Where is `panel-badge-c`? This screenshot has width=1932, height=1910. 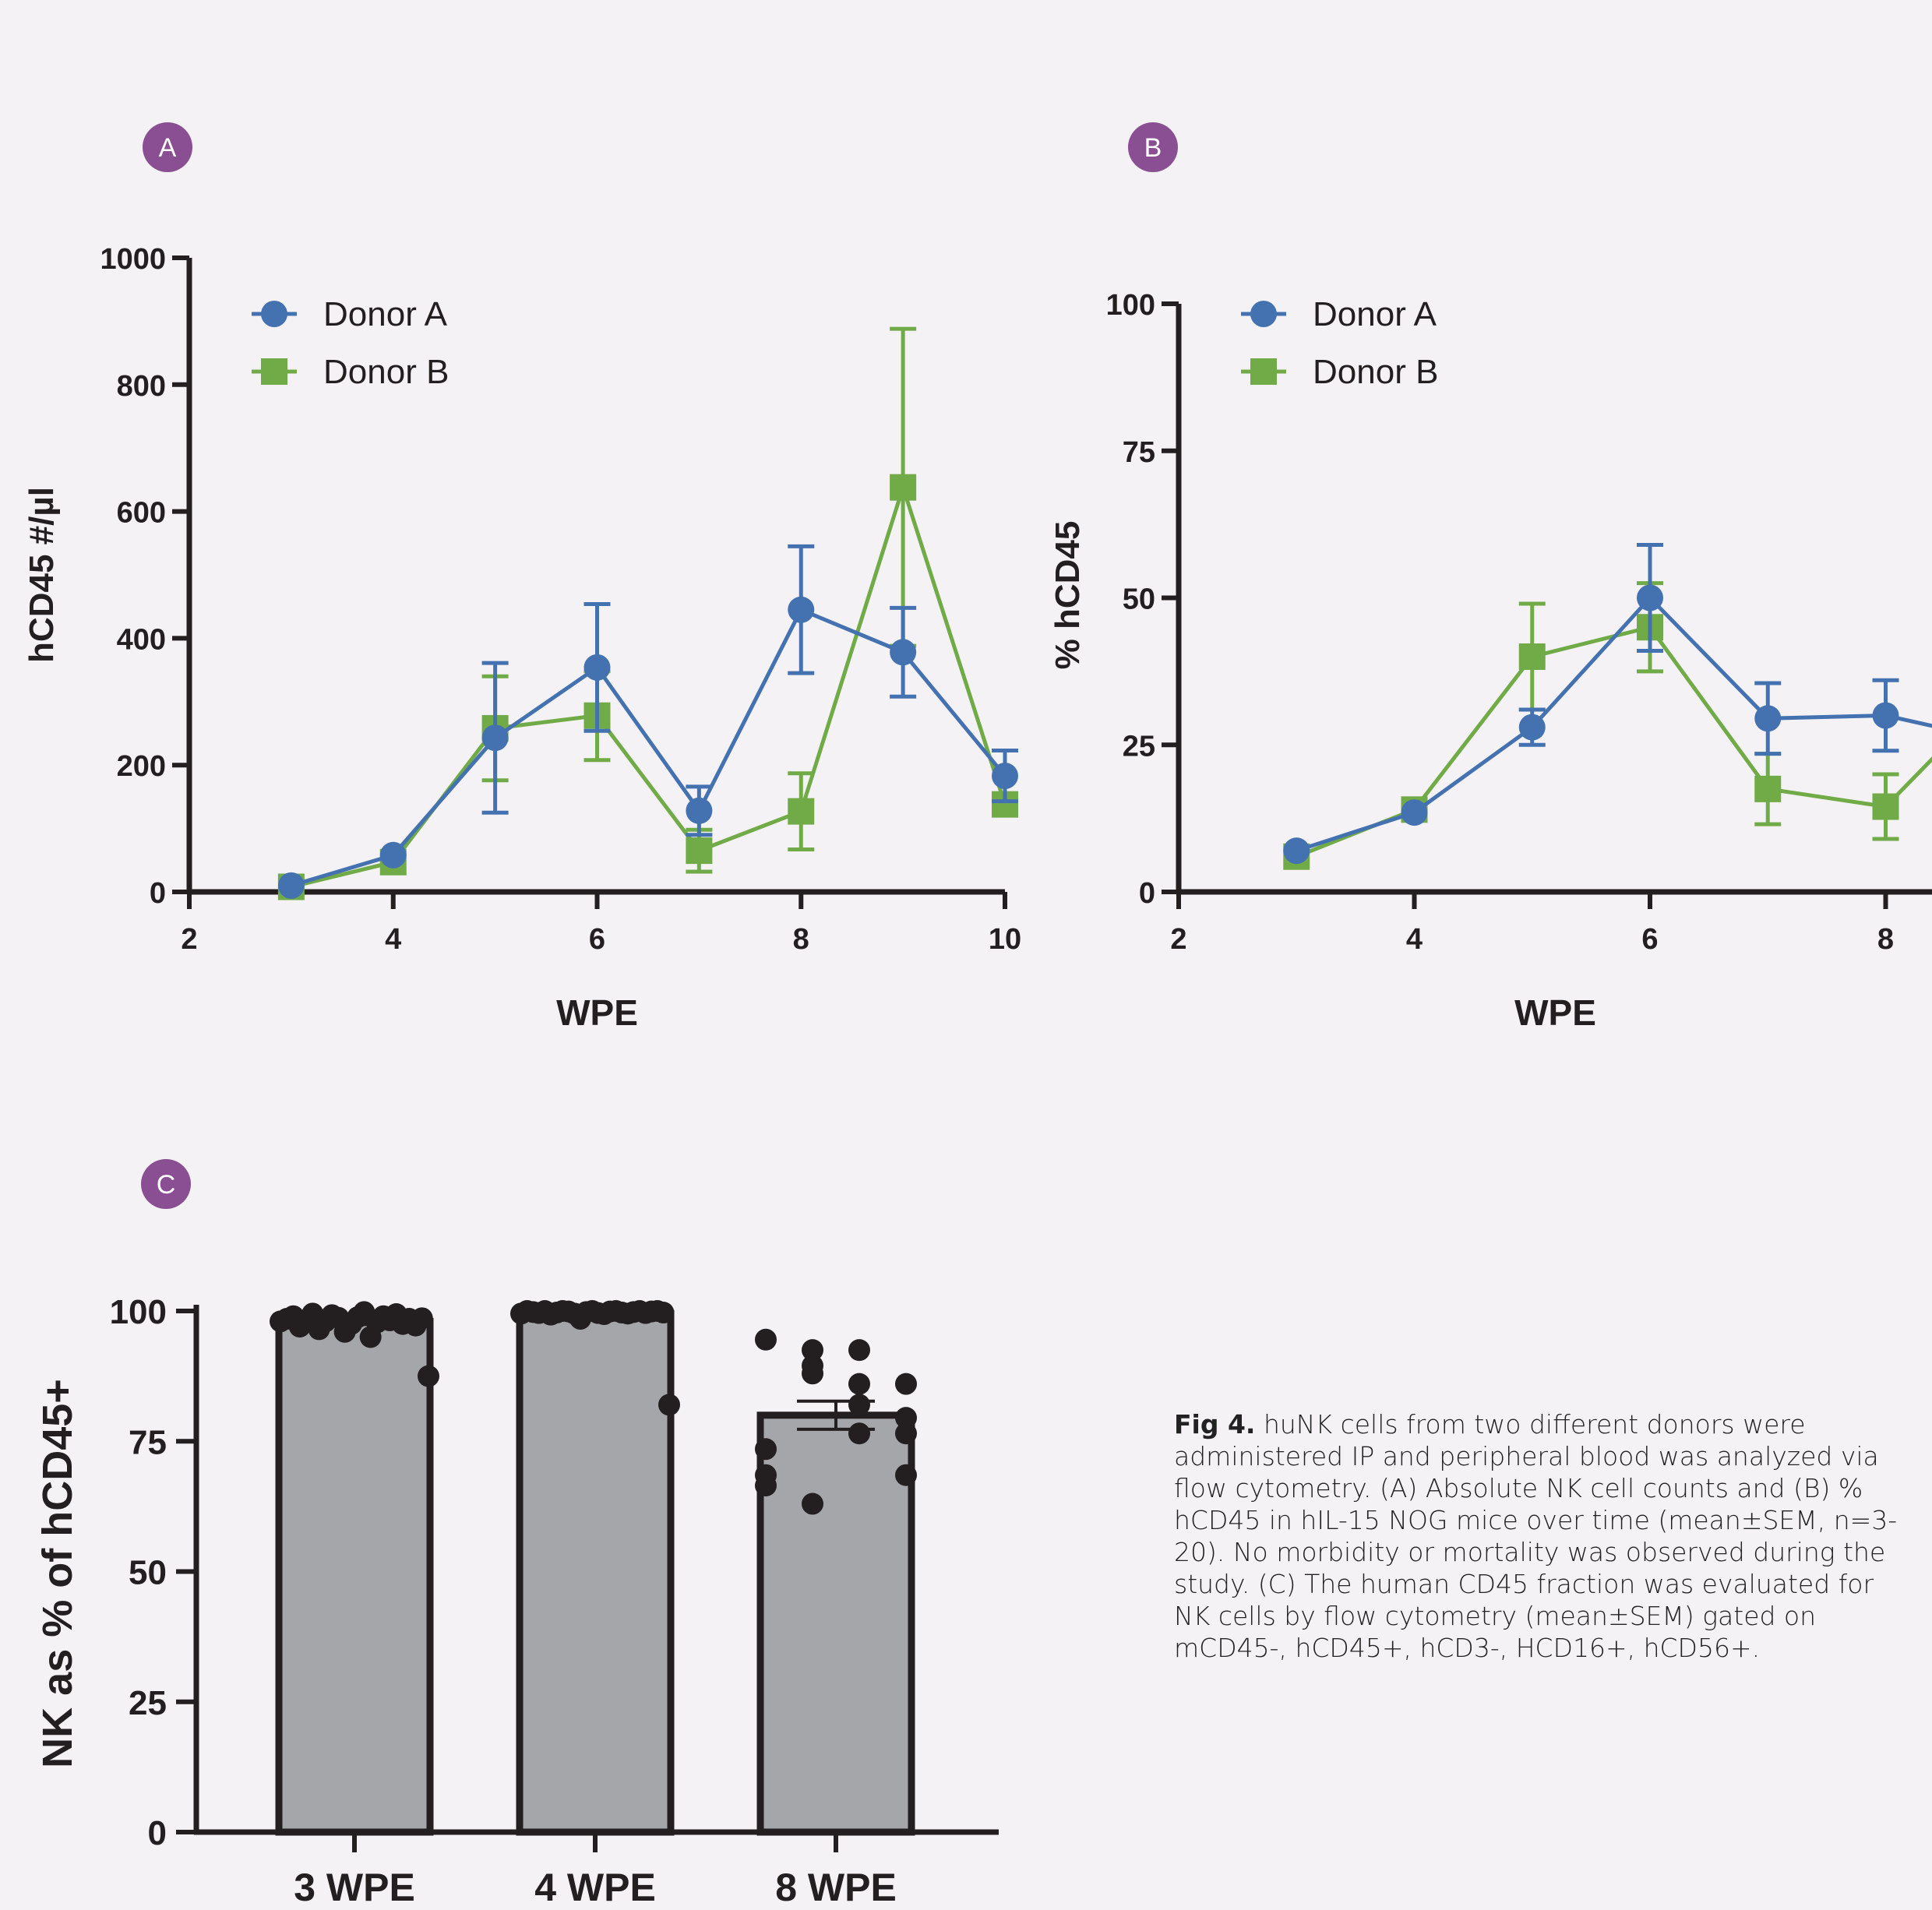 panel-badge-c is located at coordinates (166, 1184).